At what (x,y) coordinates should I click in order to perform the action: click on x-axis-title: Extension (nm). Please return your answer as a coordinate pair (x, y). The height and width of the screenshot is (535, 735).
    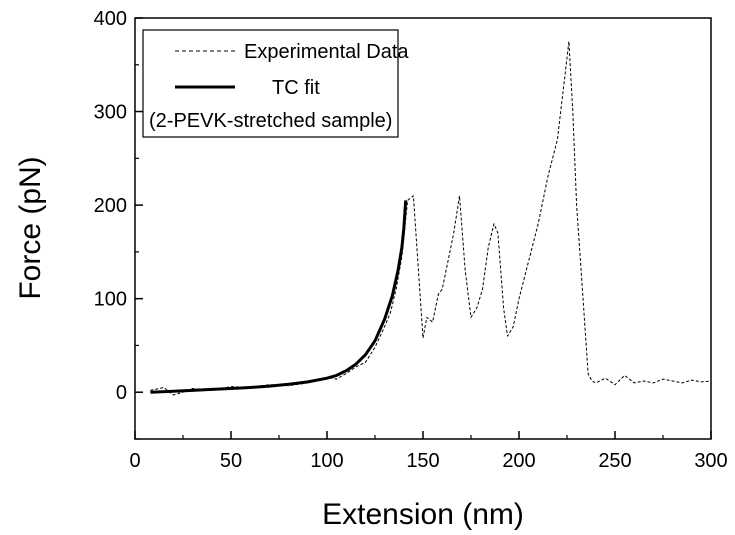
    Looking at the image, I should click on (423, 514).